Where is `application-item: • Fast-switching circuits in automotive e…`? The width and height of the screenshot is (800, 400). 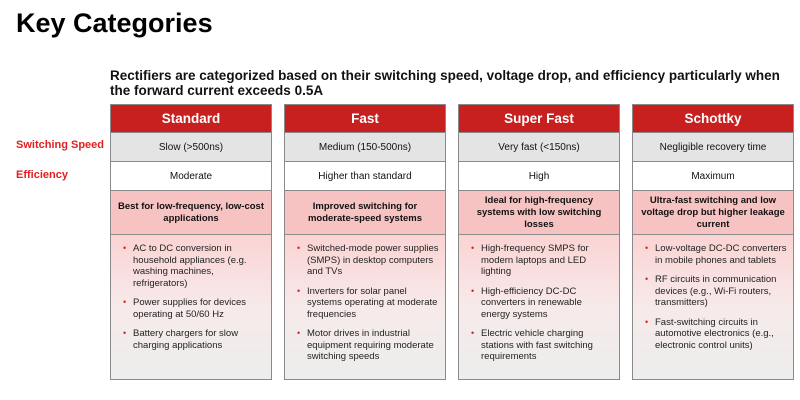 application-item: • Fast-switching circuits in automotive e… is located at coordinates (716, 334).